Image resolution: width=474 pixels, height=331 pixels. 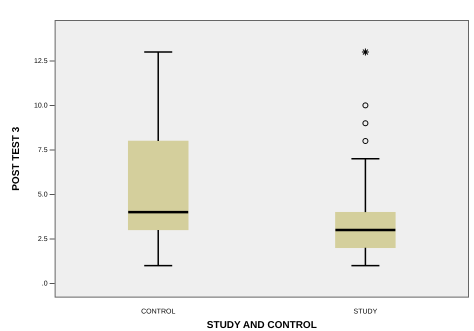 What do you see at coordinates (261, 325) in the screenshot?
I see `x-axis-title: STUDY AND CONTROL` at bounding box center [261, 325].